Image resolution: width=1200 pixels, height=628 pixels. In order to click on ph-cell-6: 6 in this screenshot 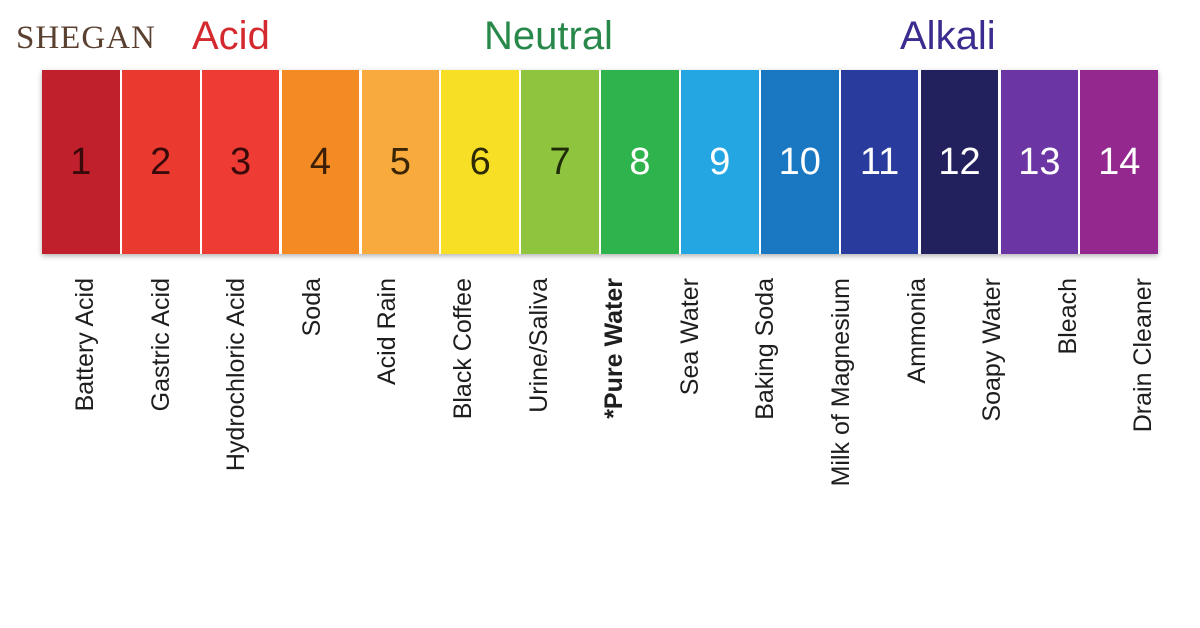, I will do `click(480, 162)`.